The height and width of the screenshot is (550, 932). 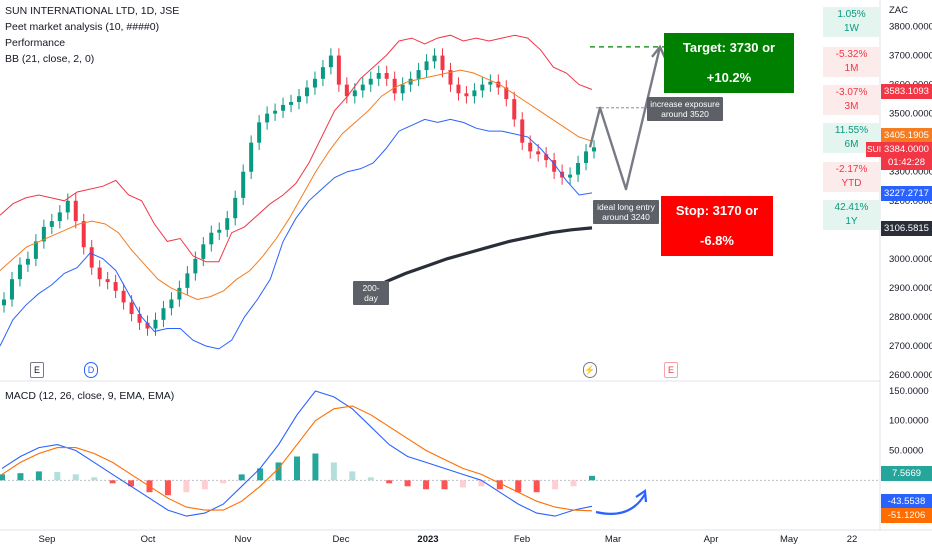 What do you see at coordinates (910, 259) in the screenshot?
I see `price-tick-label: 3000.0000` at bounding box center [910, 259].